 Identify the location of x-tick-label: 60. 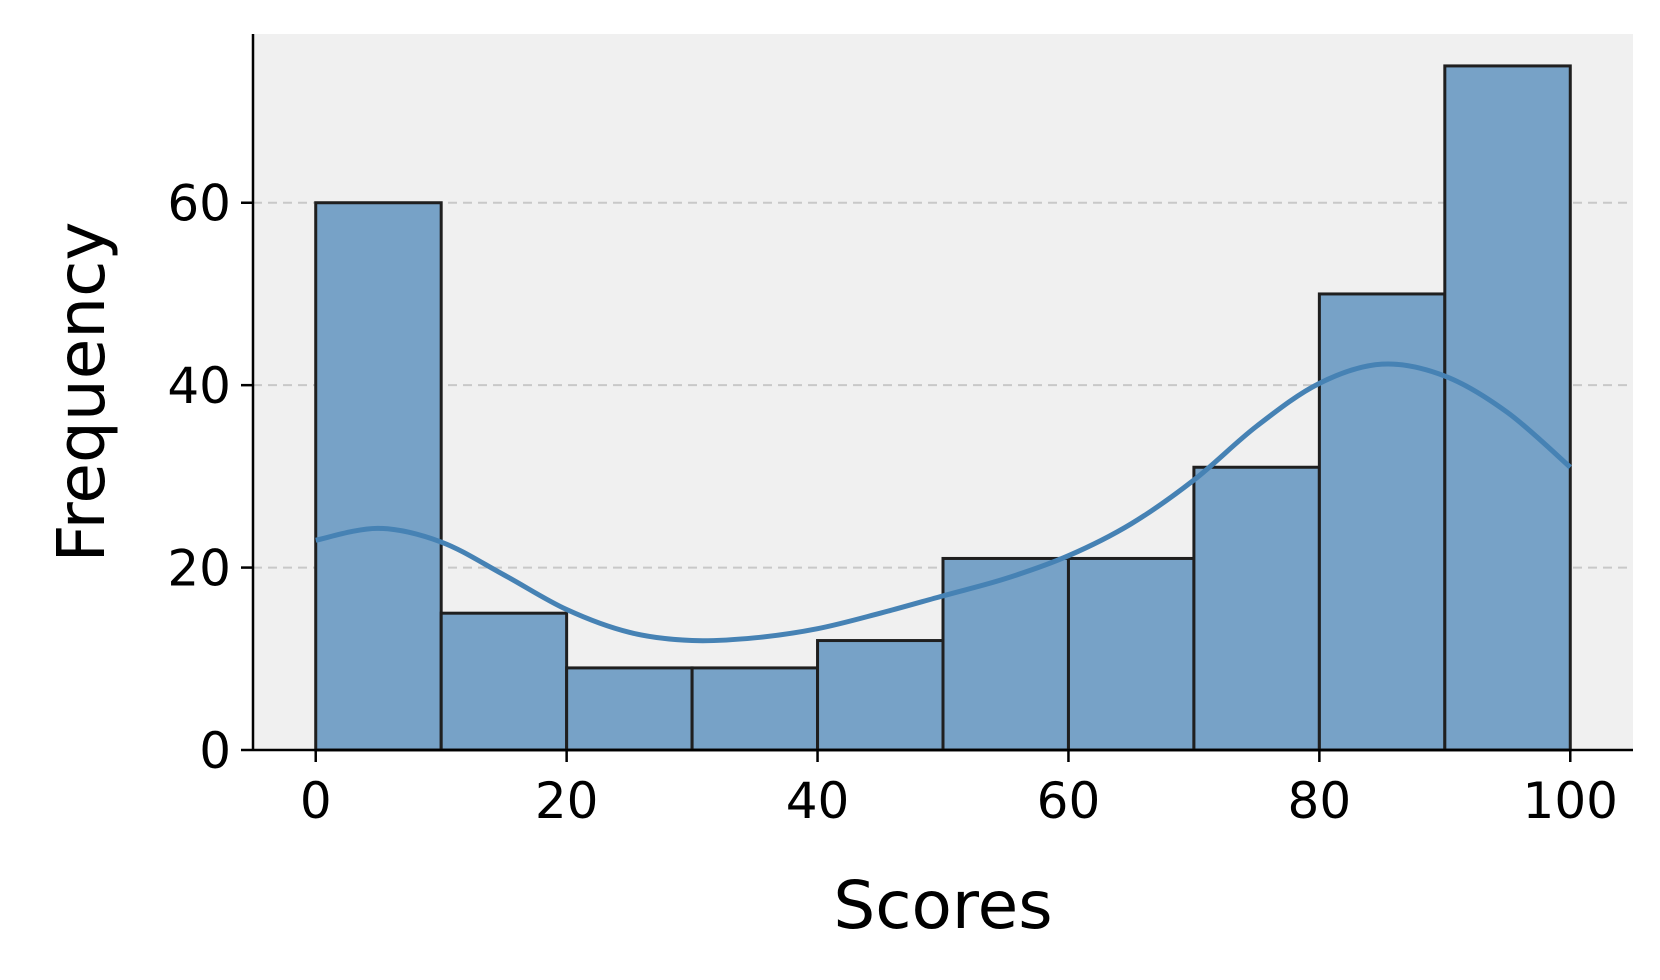
(1069, 801).